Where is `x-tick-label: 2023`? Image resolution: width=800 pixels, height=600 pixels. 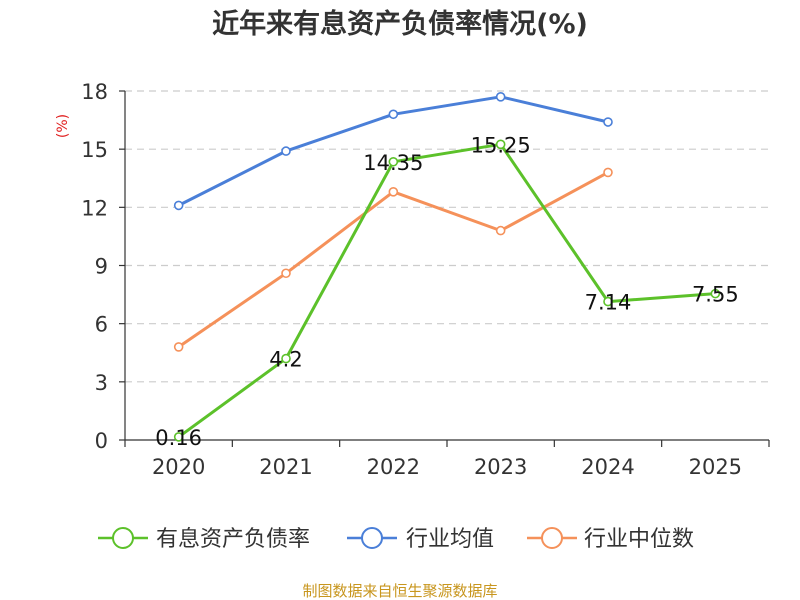 x-tick-label: 2023 is located at coordinates (500, 467).